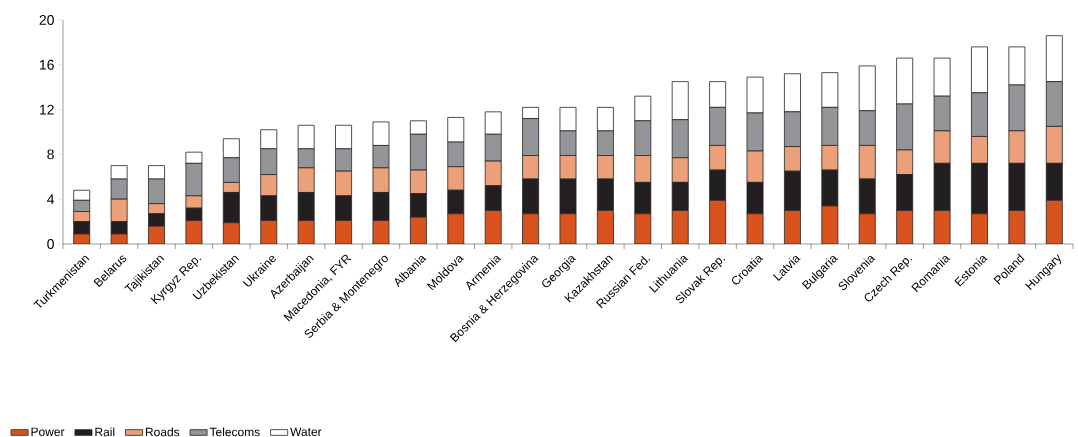  Describe the element at coordinates (46, 64) in the screenshot. I see `y-tick-label: 16` at that location.